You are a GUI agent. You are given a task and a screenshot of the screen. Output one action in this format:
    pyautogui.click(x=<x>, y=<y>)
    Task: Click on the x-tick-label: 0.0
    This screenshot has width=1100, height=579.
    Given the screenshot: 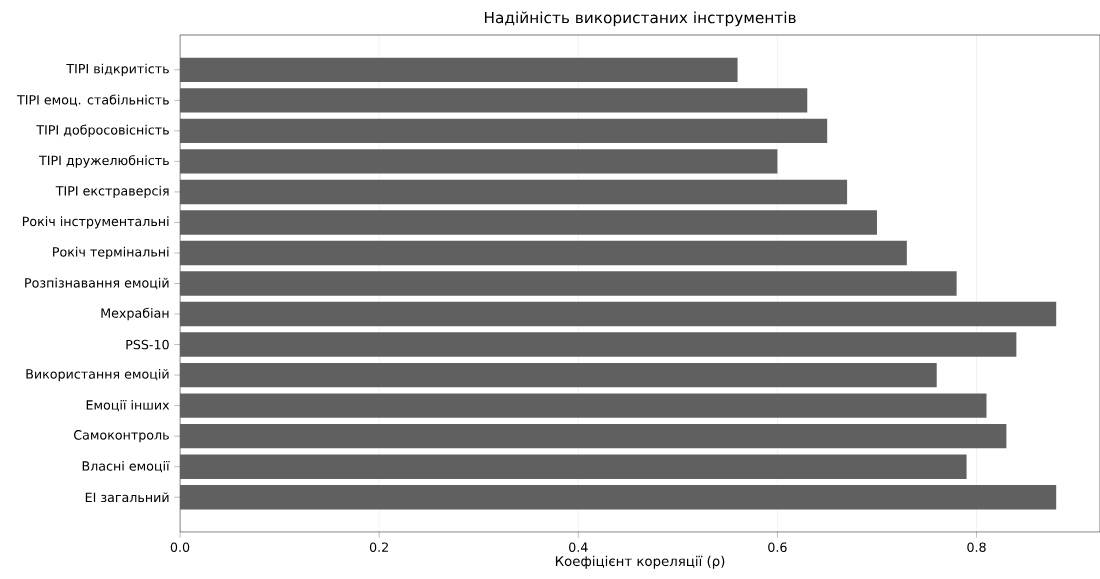 What is the action you would take?
    pyautogui.click(x=180, y=547)
    